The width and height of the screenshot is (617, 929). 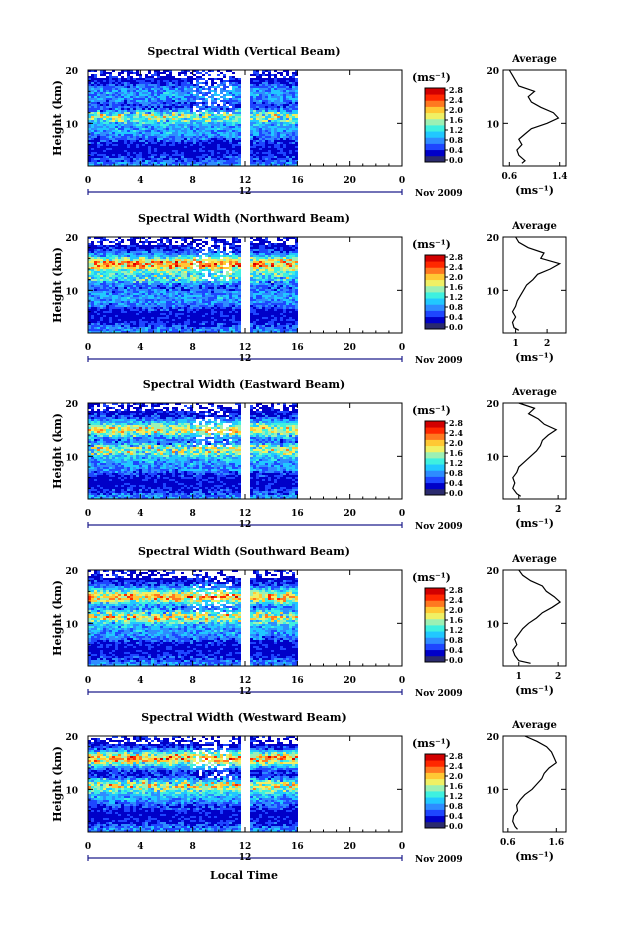 I want to click on heatmap-cells, so click(x=193, y=285).